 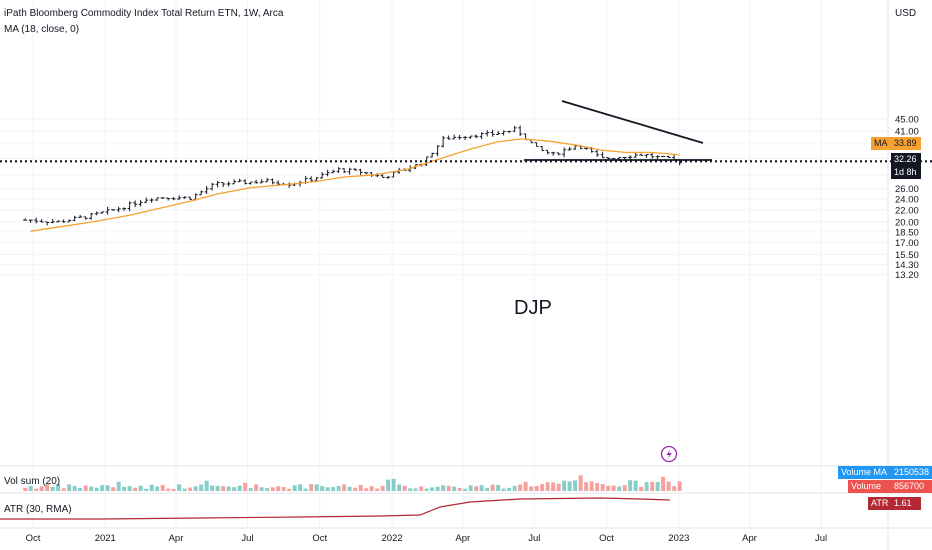 What do you see at coordinates (907, 222) in the screenshot?
I see `y-tick-label: 20.00` at bounding box center [907, 222].